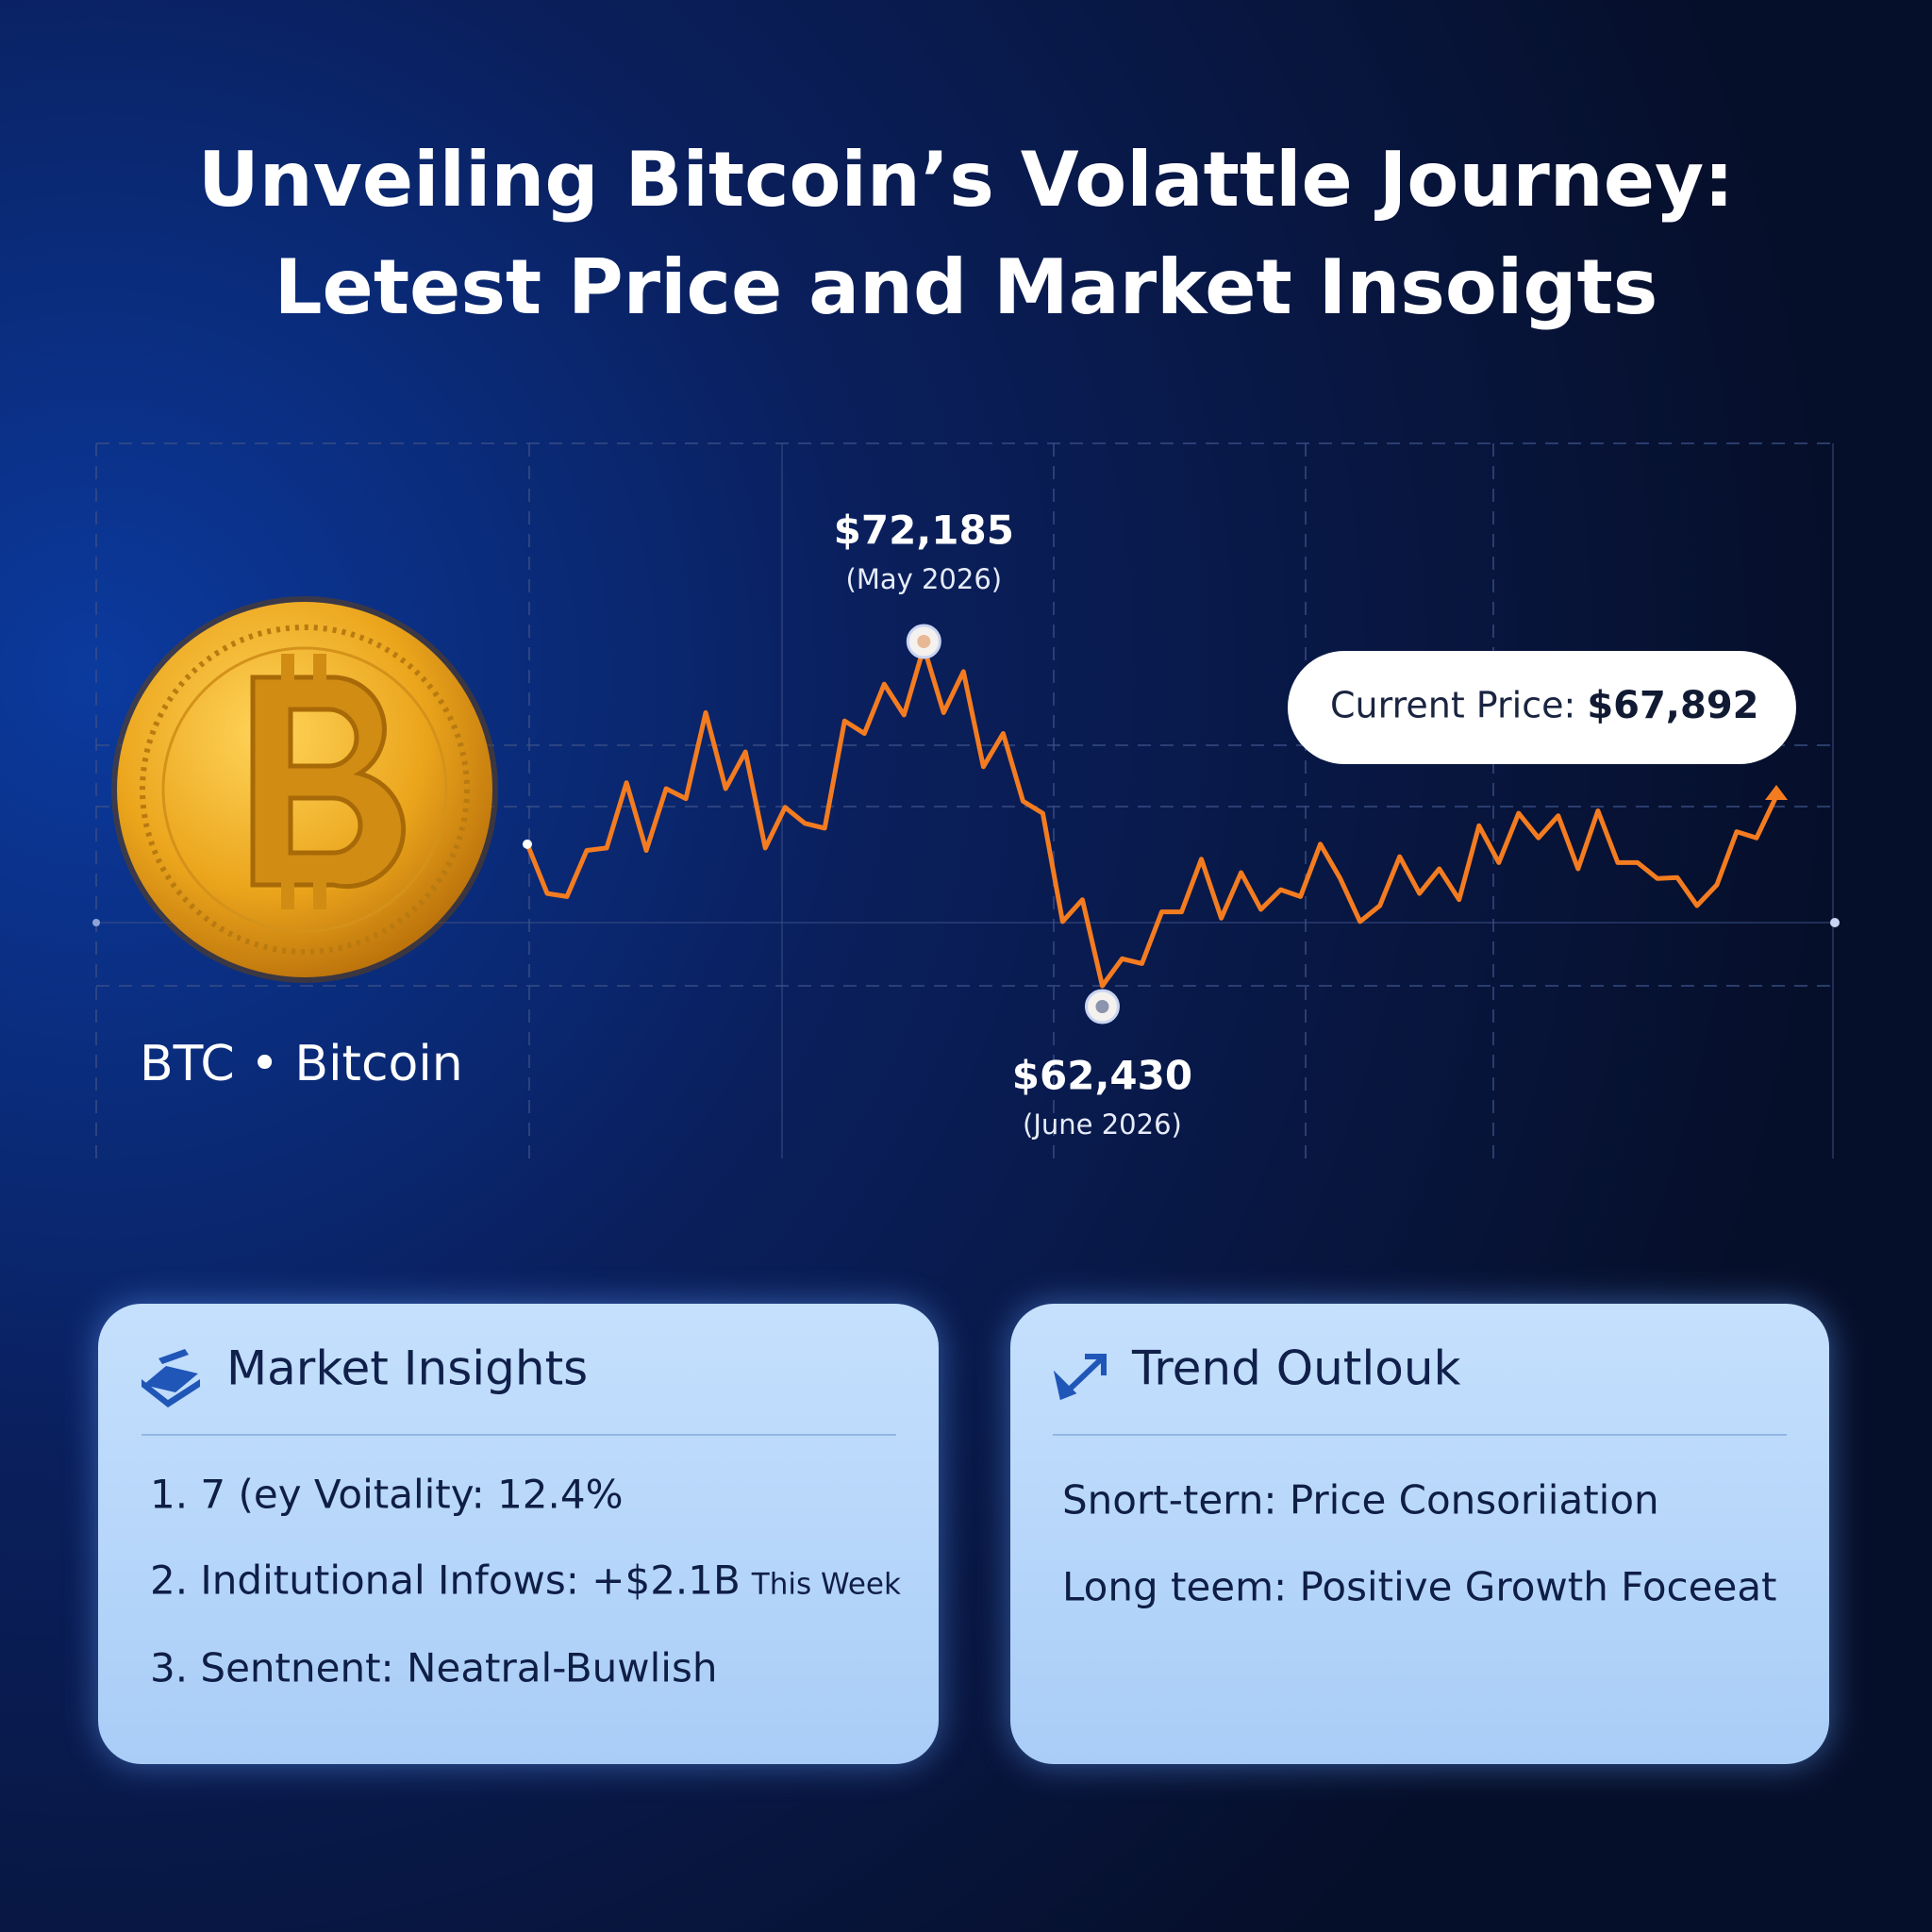 Image resolution: width=1932 pixels, height=1932 pixels. What do you see at coordinates (434, 1668) in the screenshot?
I see `card-item: 3. Sentnent: Neatral-Buwlish` at bounding box center [434, 1668].